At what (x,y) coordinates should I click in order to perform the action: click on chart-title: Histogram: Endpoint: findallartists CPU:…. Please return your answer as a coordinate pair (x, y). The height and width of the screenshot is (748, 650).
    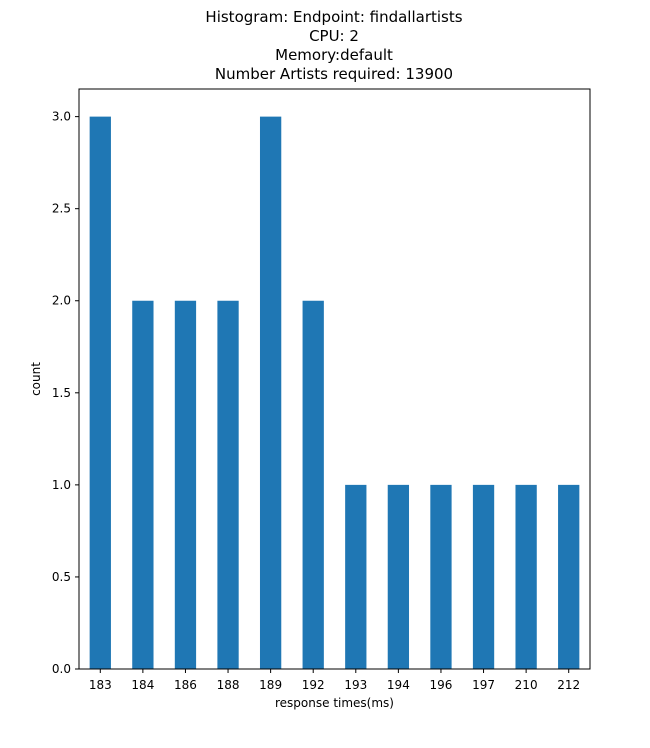
    Looking at the image, I should click on (333, 45).